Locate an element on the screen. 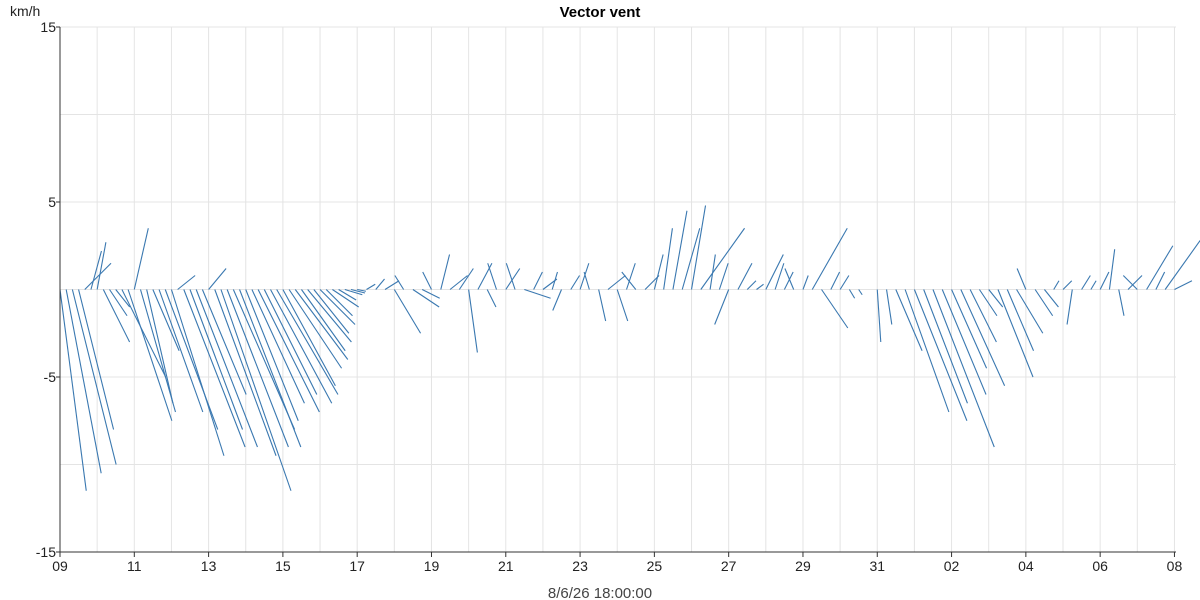 The height and width of the screenshot is (600, 1200). y-tick-label: -5 is located at coordinates (50, 377).